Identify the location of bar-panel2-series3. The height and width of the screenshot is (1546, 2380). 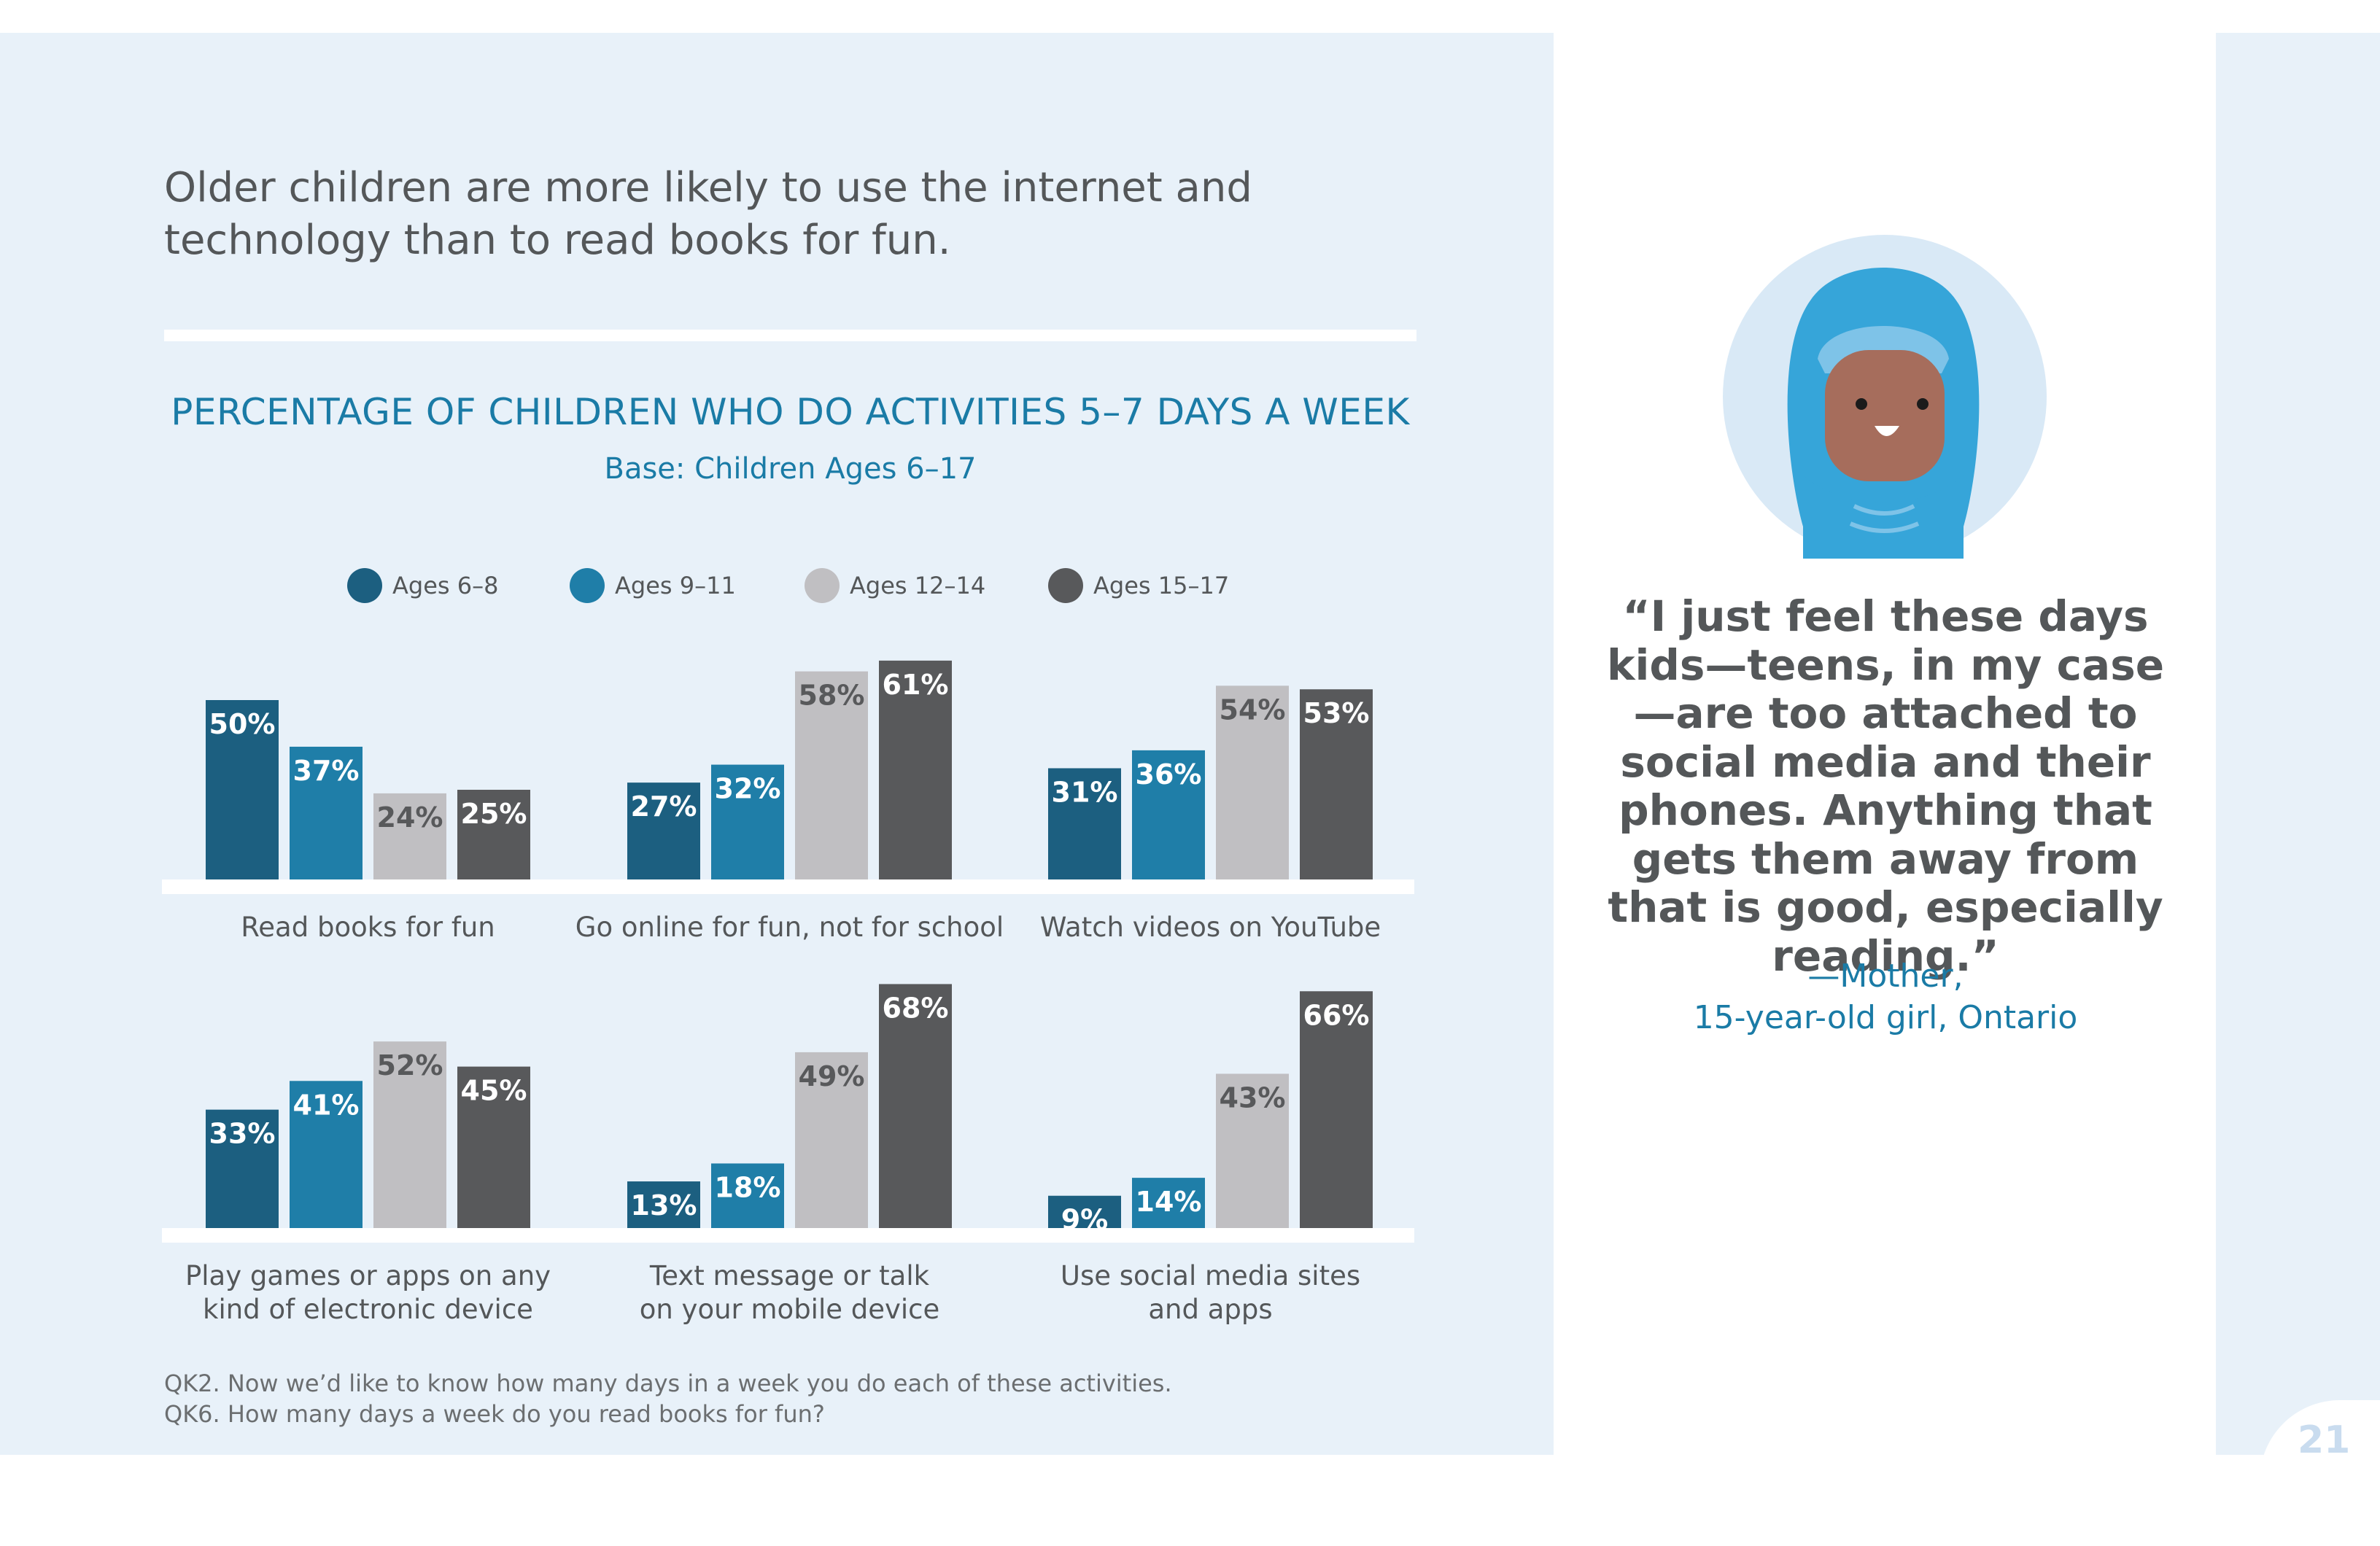
(831, 775).